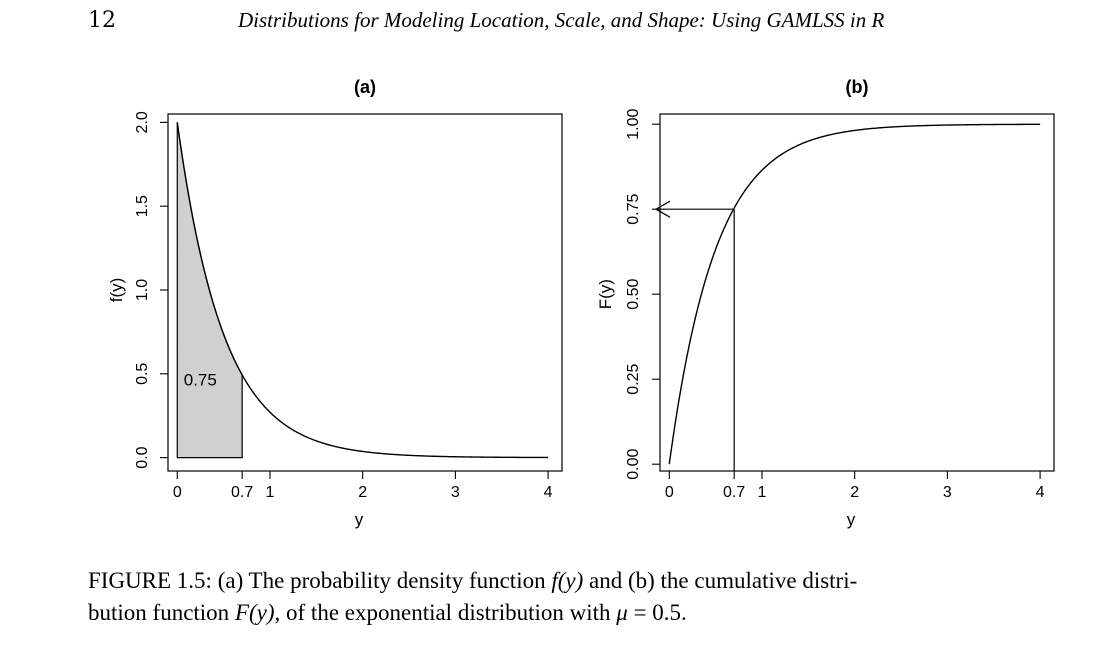  Describe the element at coordinates (142, 122) in the screenshot. I see `y-tick-label: 2.0` at that location.